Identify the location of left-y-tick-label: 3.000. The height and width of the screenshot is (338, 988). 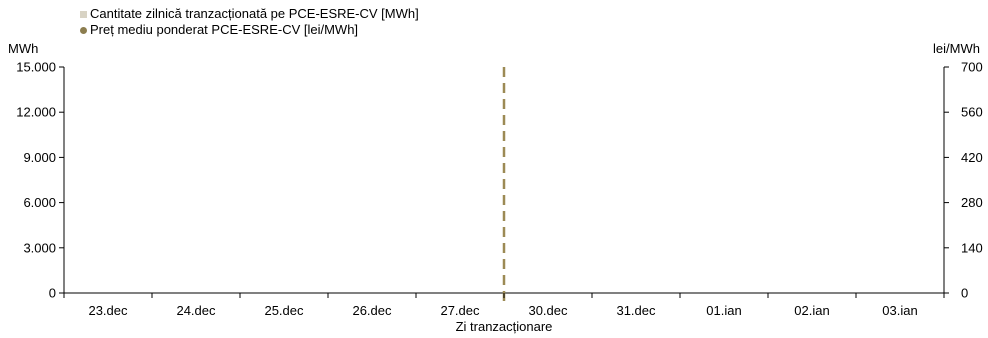
(39, 247).